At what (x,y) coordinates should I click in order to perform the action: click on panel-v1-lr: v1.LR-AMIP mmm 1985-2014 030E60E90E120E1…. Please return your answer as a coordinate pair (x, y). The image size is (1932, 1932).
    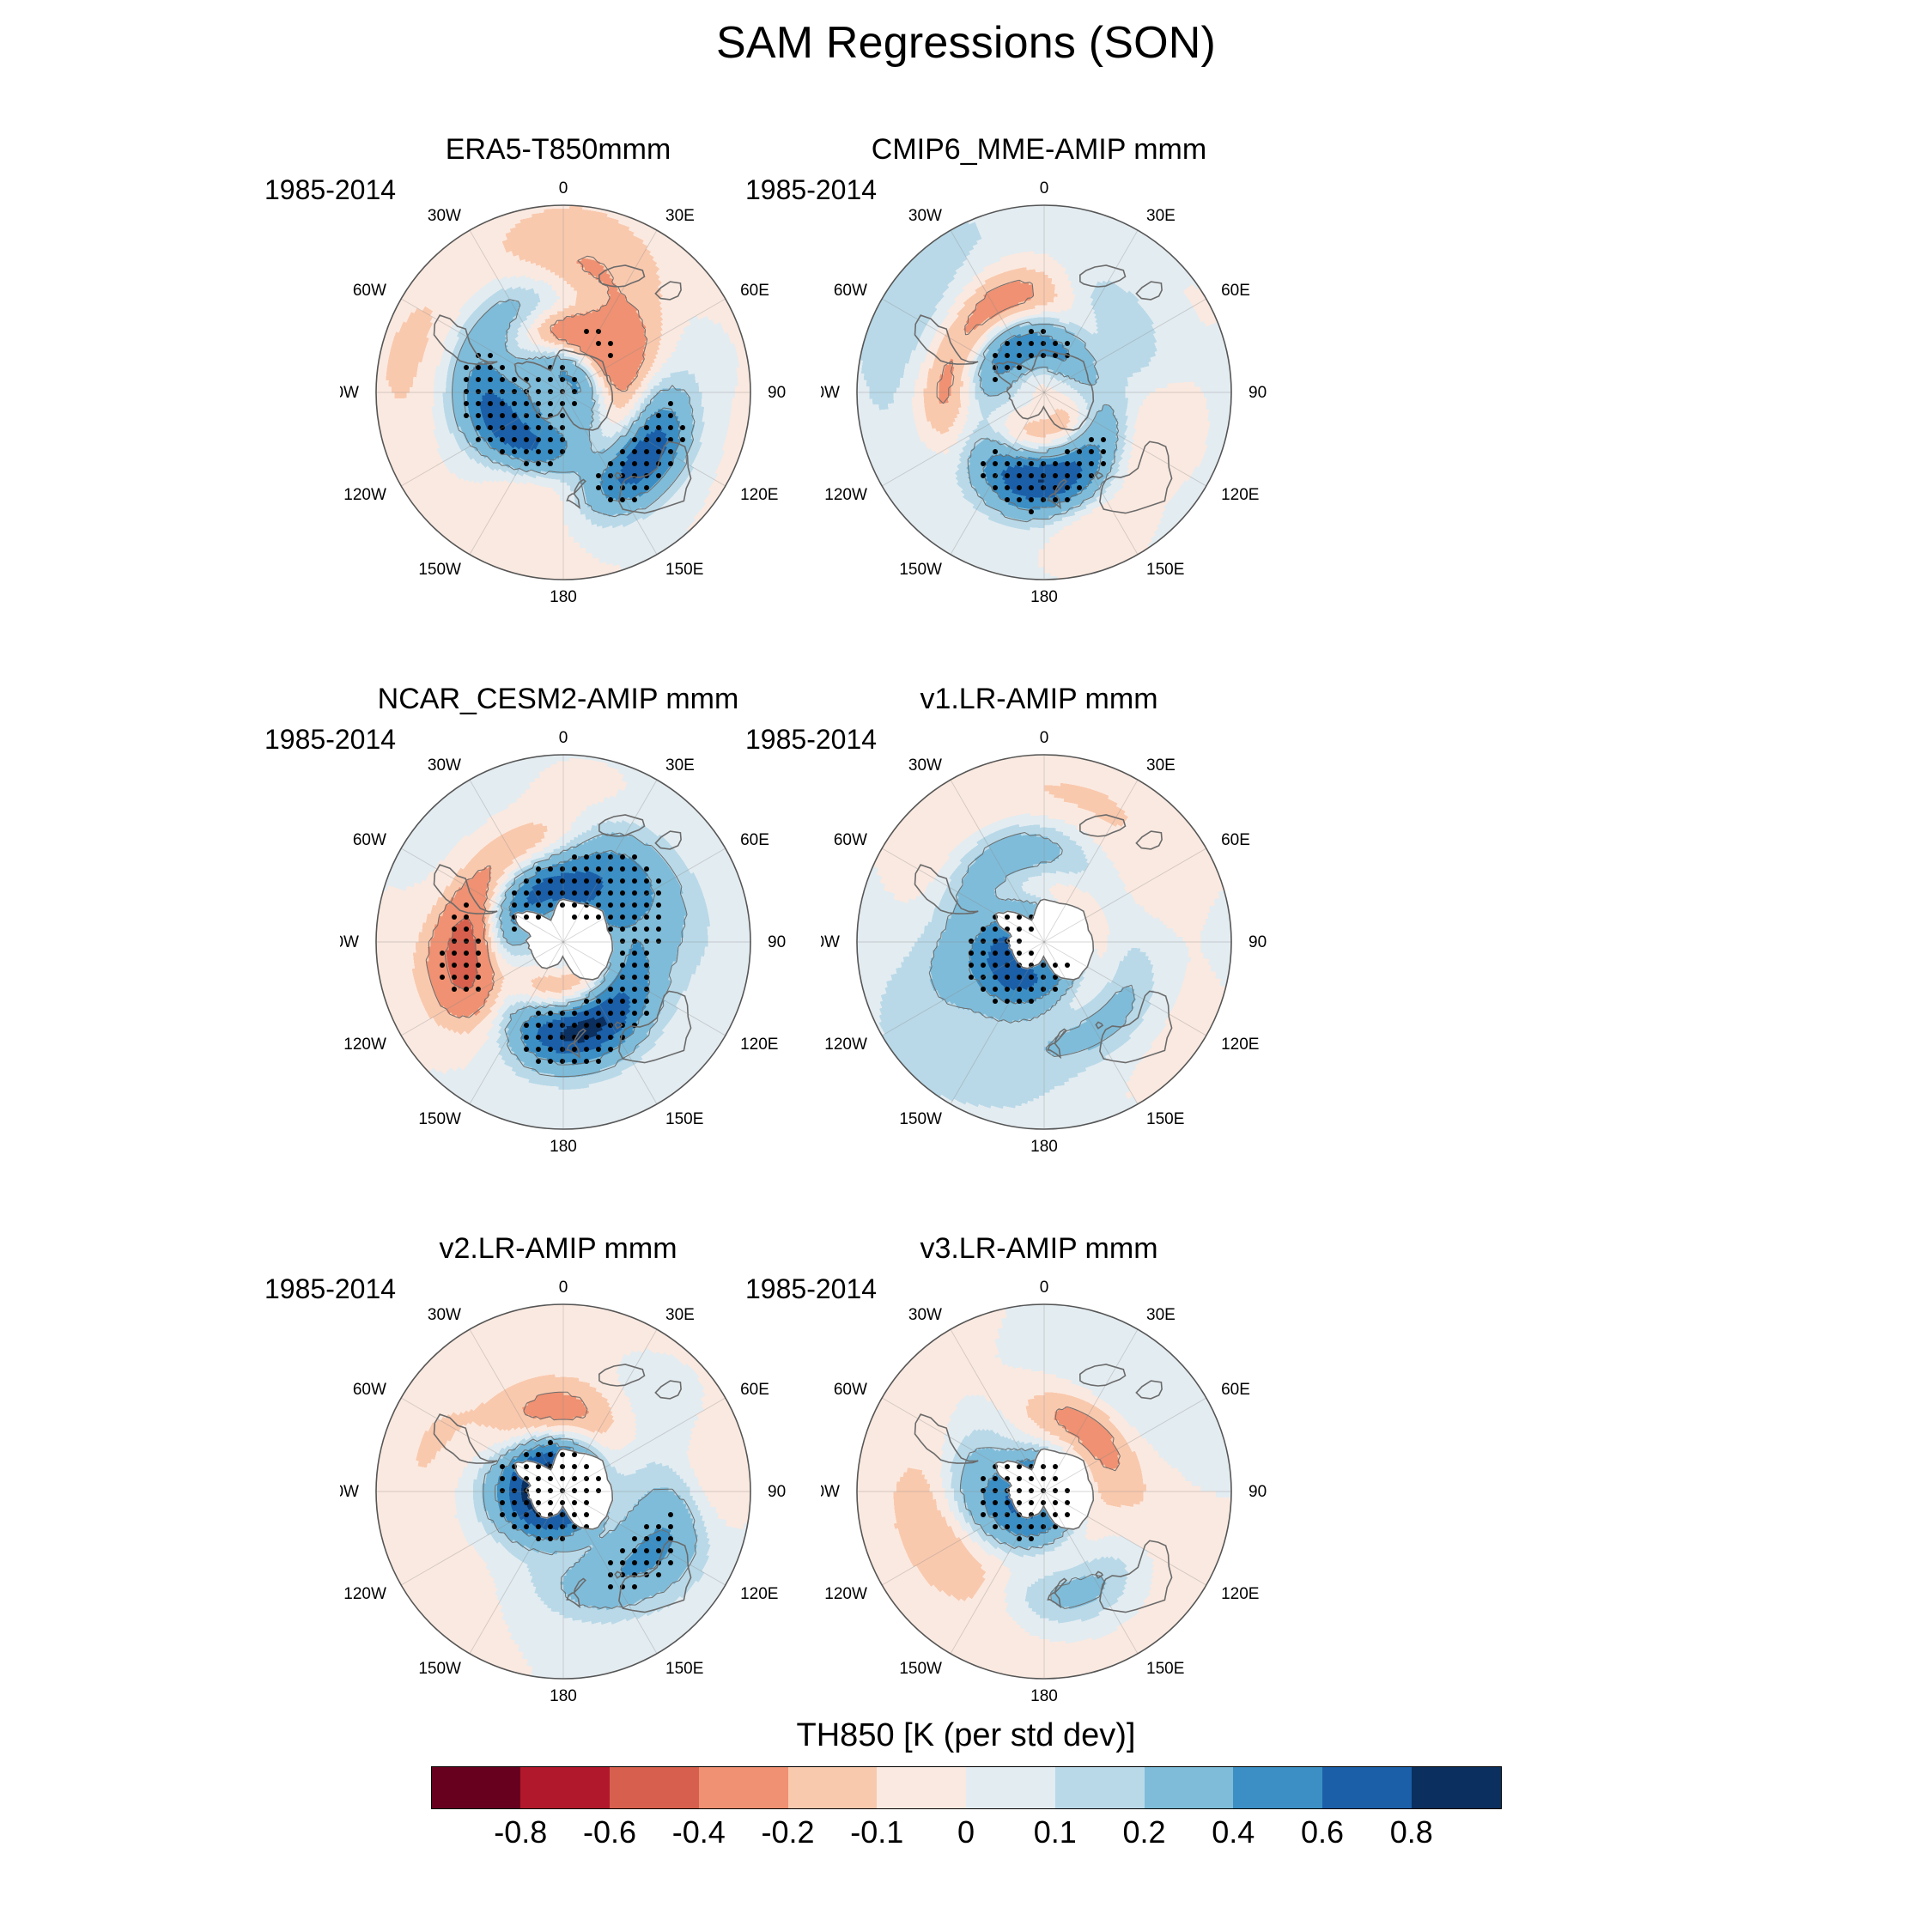
    Looking at the image, I should click on (1039, 949).